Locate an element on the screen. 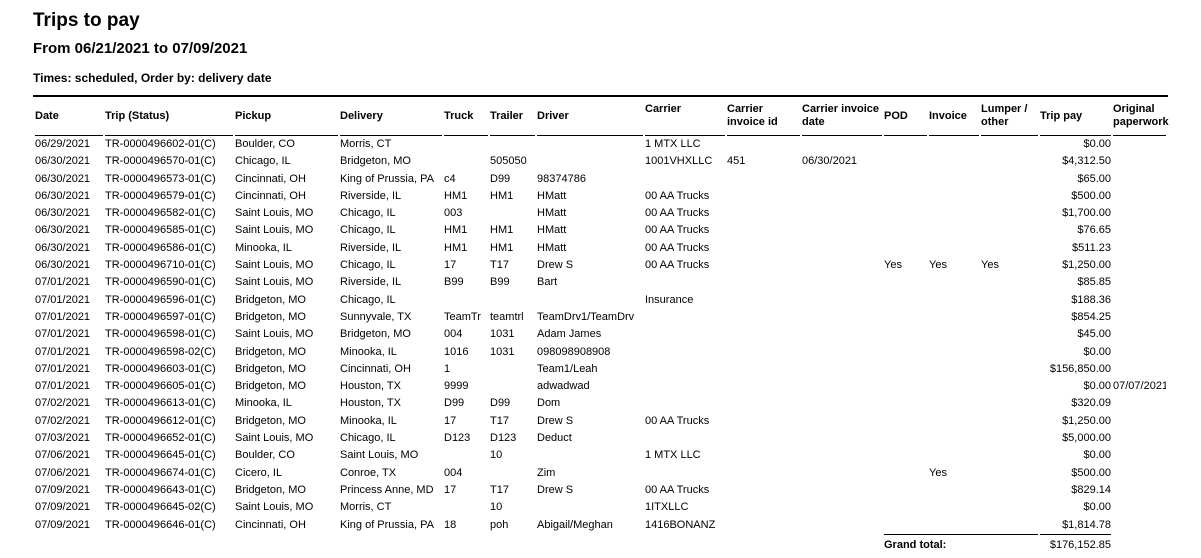 This screenshot has width=1201, height=558. cell-trailer: teamtrl is located at coordinates (507, 316).